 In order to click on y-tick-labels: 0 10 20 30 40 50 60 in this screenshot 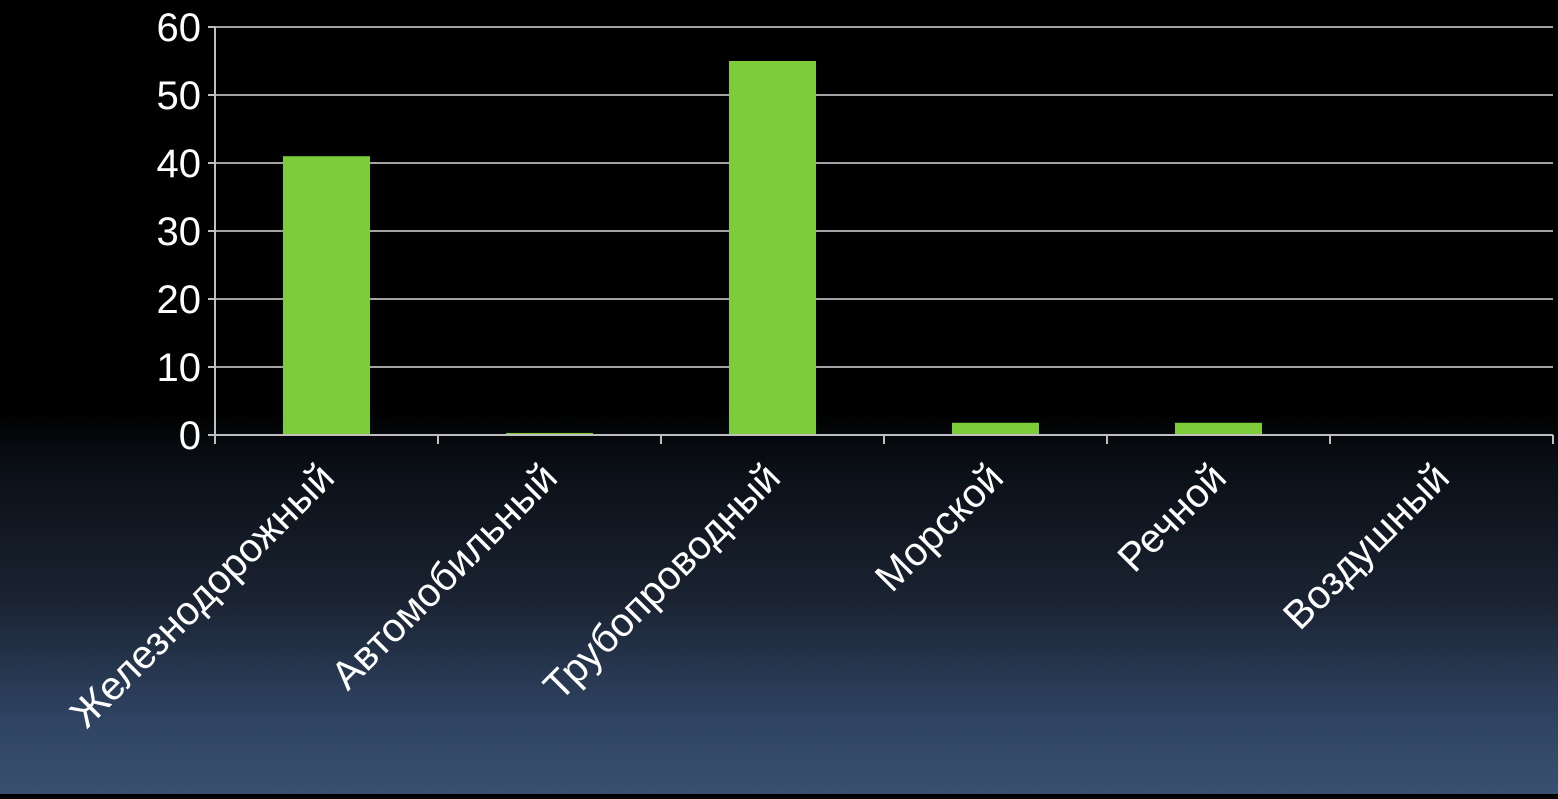, I will do `click(179, 232)`.